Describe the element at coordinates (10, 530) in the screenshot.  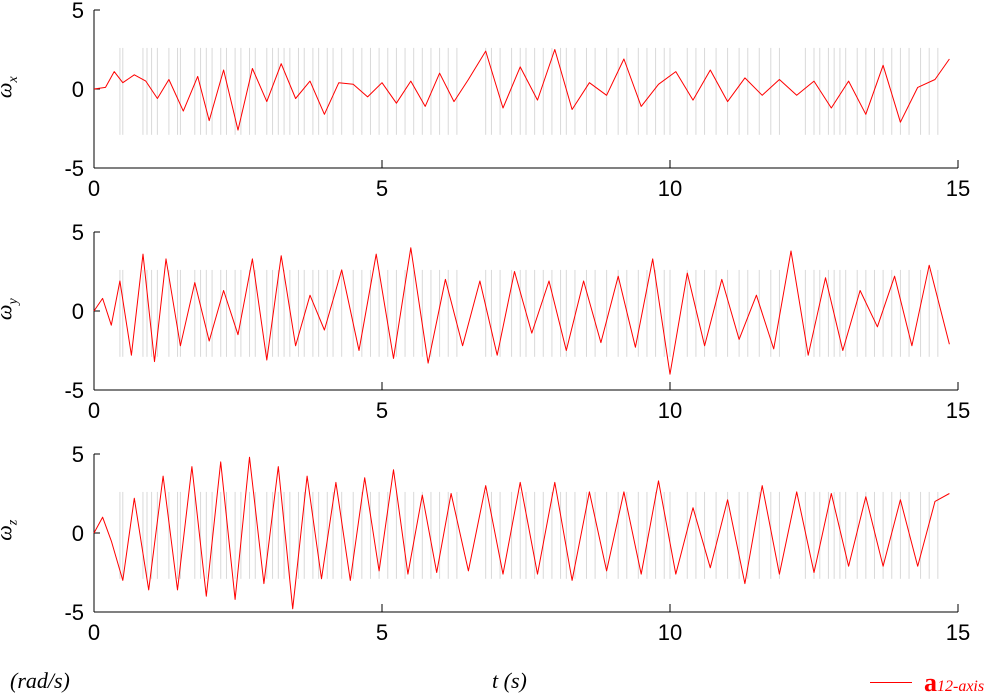
I see `ylabel-omega-z: ωz` at that location.